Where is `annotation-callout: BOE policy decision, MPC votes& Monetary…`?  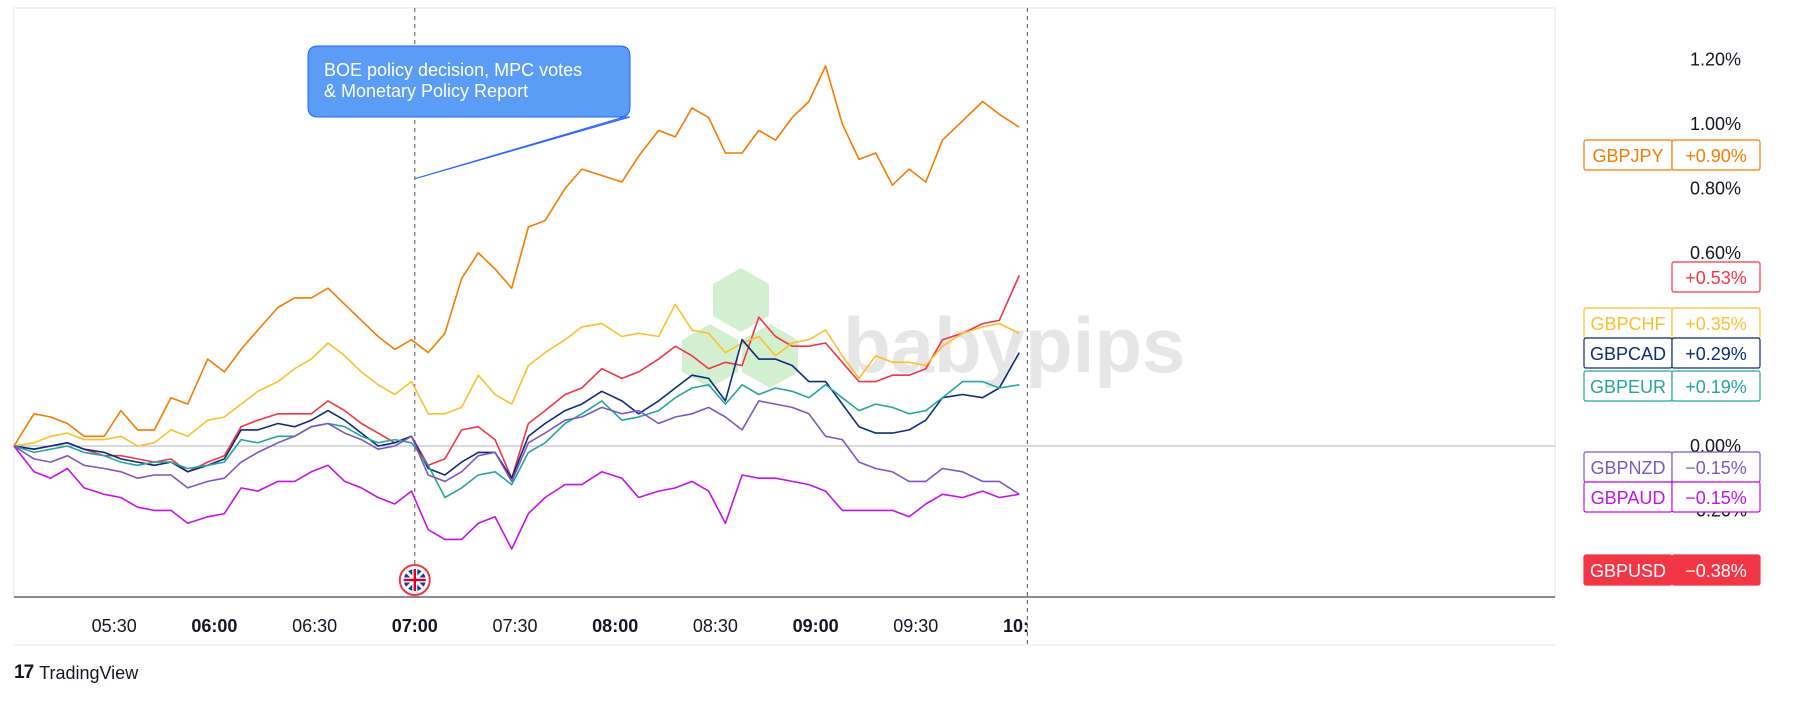 annotation-callout: BOE policy decision, MPC votes& Monetary… is located at coordinates (469, 112).